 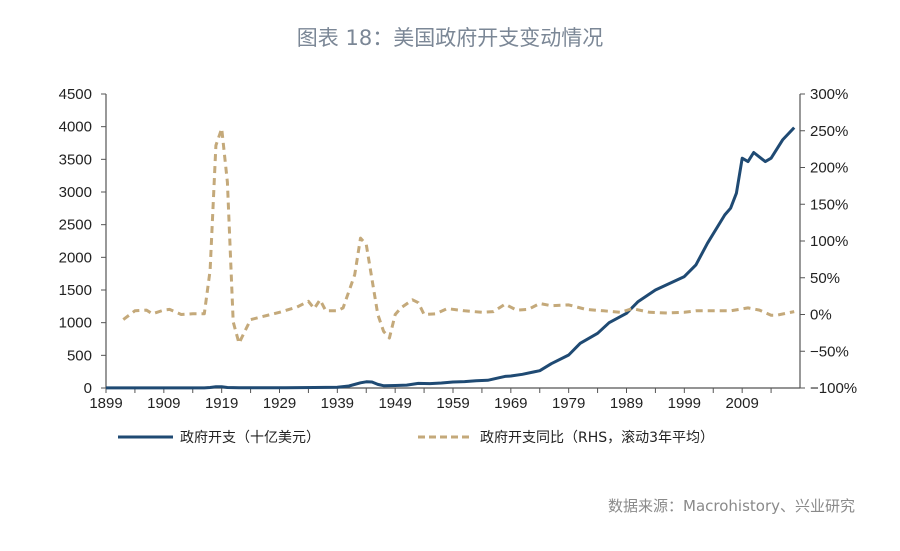 I want to click on y-left-tick-label: 3500, so click(x=75, y=159).